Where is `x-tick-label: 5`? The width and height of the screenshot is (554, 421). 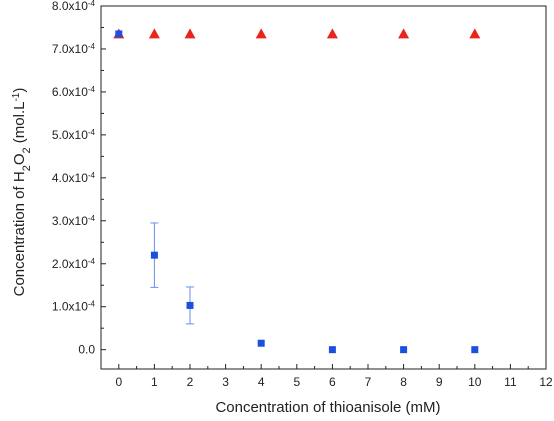
x-tick-label: 5 is located at coordinates (296, 382).